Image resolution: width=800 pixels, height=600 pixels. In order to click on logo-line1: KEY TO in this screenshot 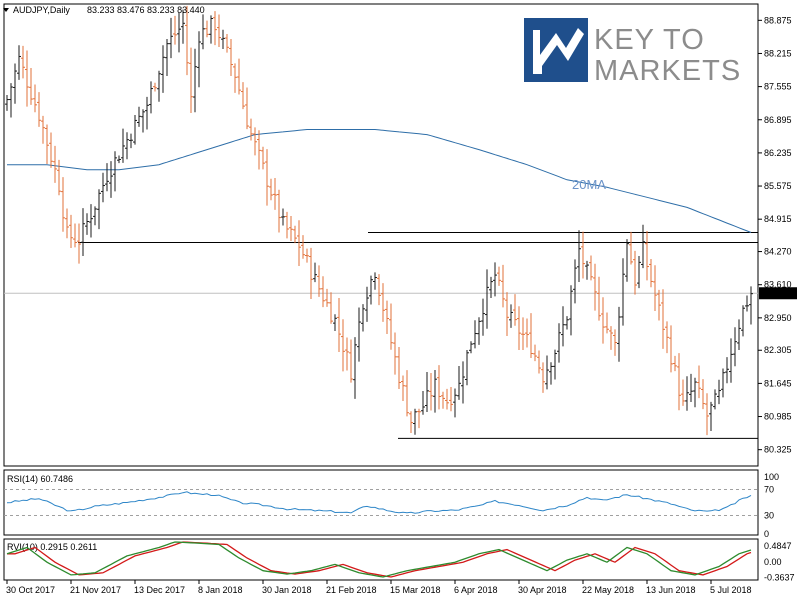, I will do `click(649, 40)`.